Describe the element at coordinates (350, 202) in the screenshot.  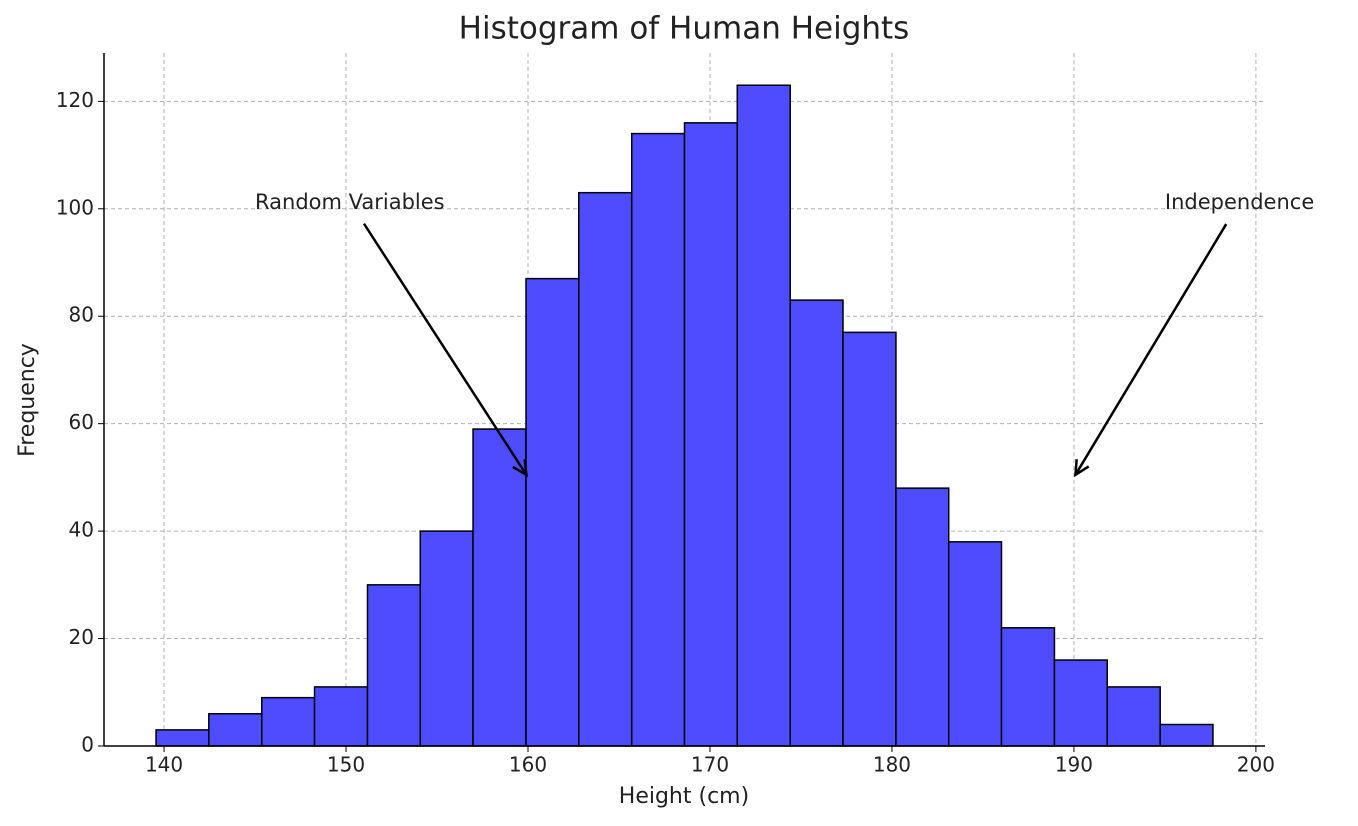
I see `annotation-text: Random Variables` at that location.